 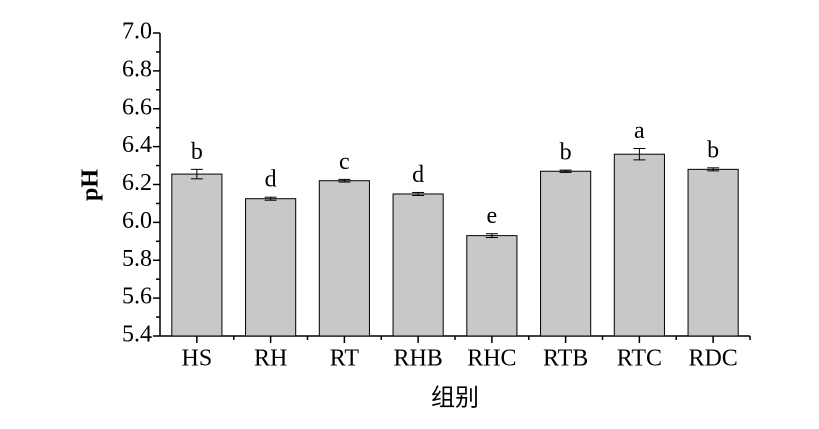 What do you see at coordinates (137, 145) in the screenshot?
I see `y-tick-label: 6.4` at bounding box center [137, 145].